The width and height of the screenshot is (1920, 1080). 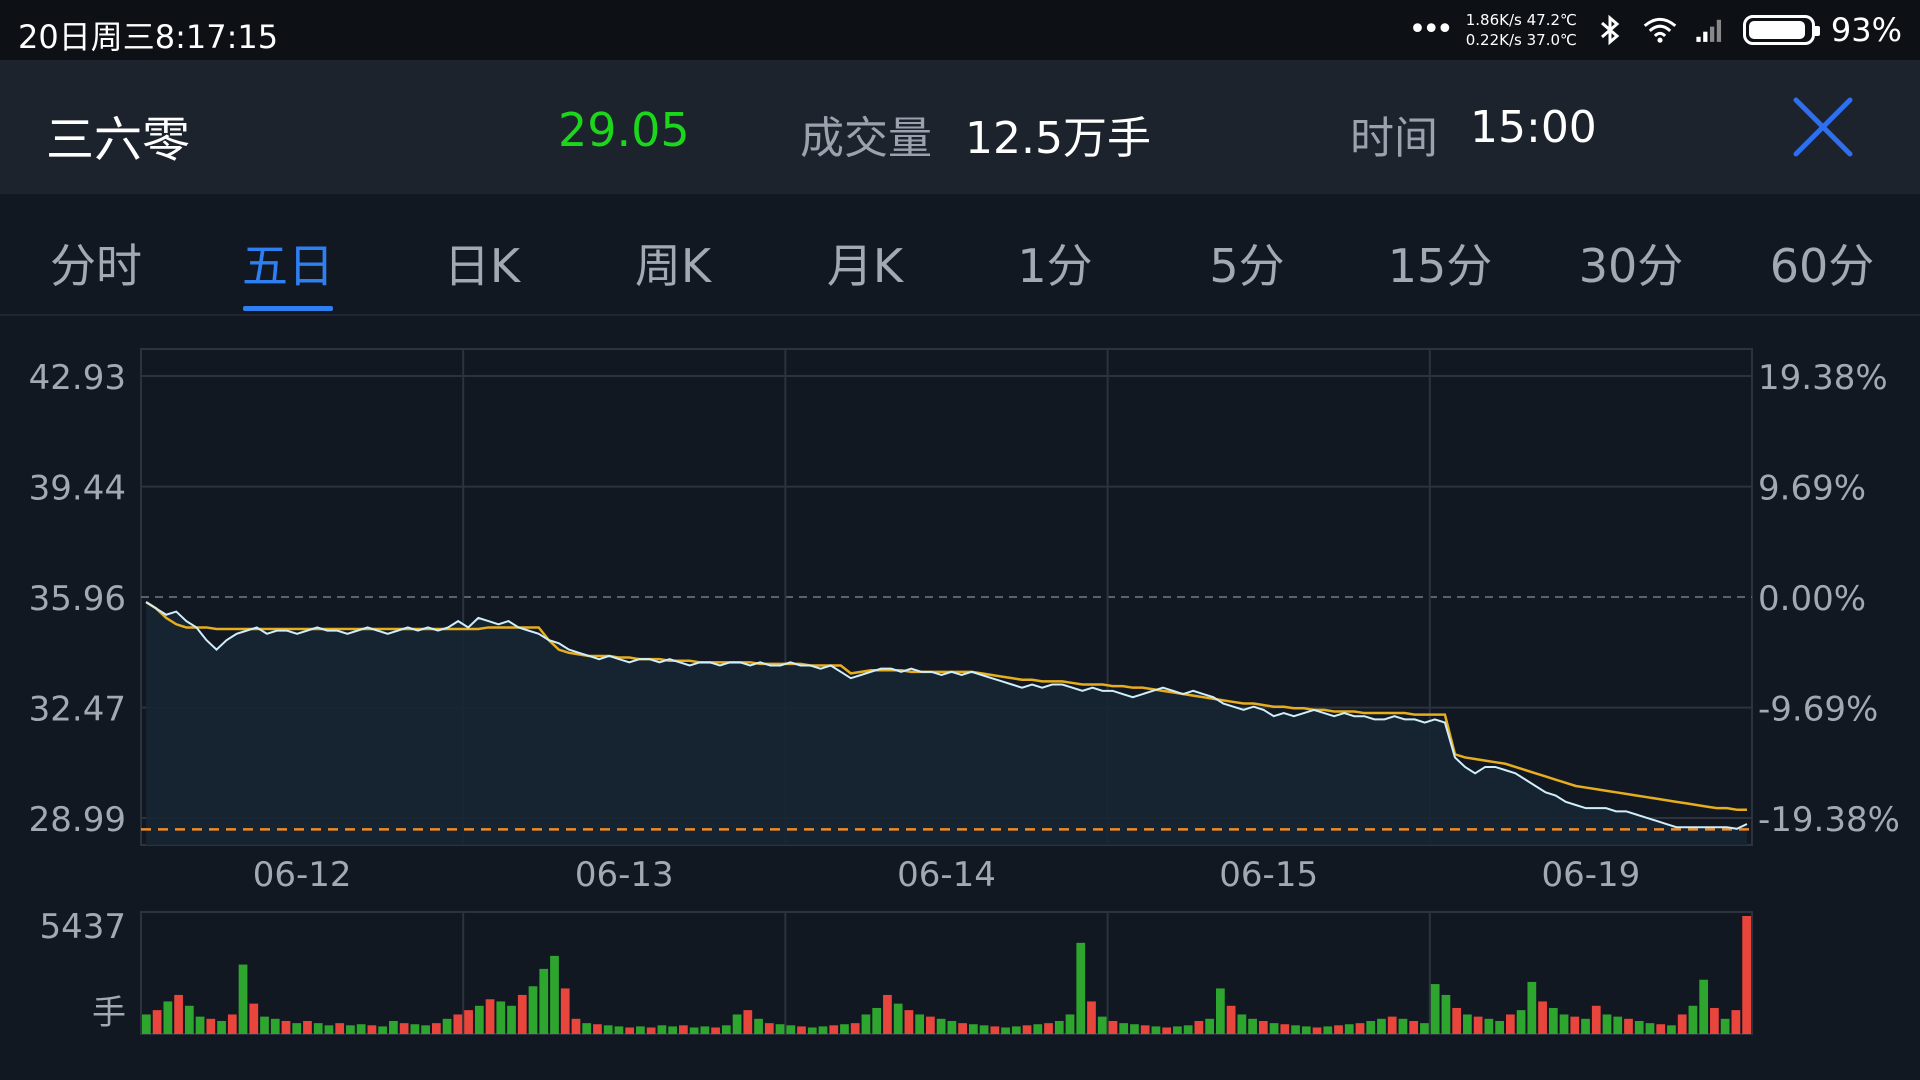 I want to click on day-label: 06-15, so click(x=1268, y=875).